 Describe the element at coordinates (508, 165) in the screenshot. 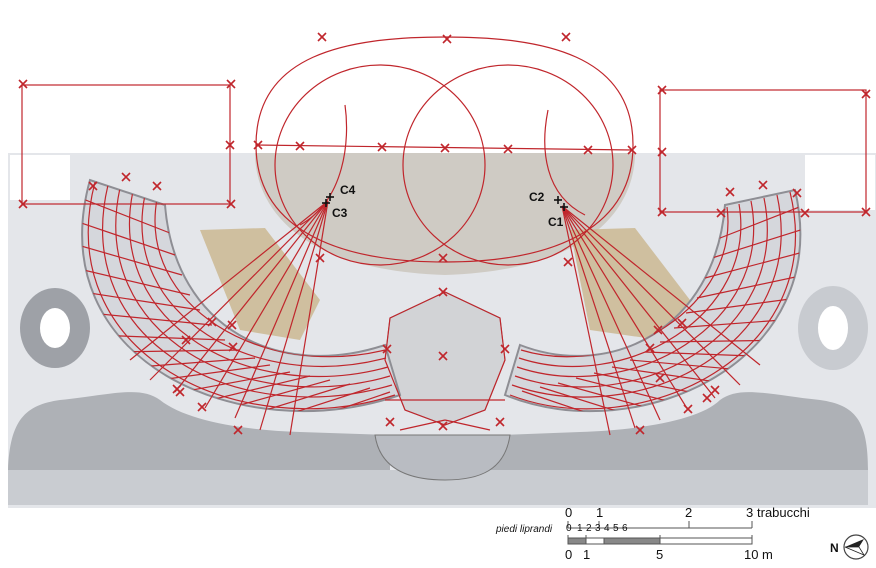

I see `inner-circle-right` at that location.